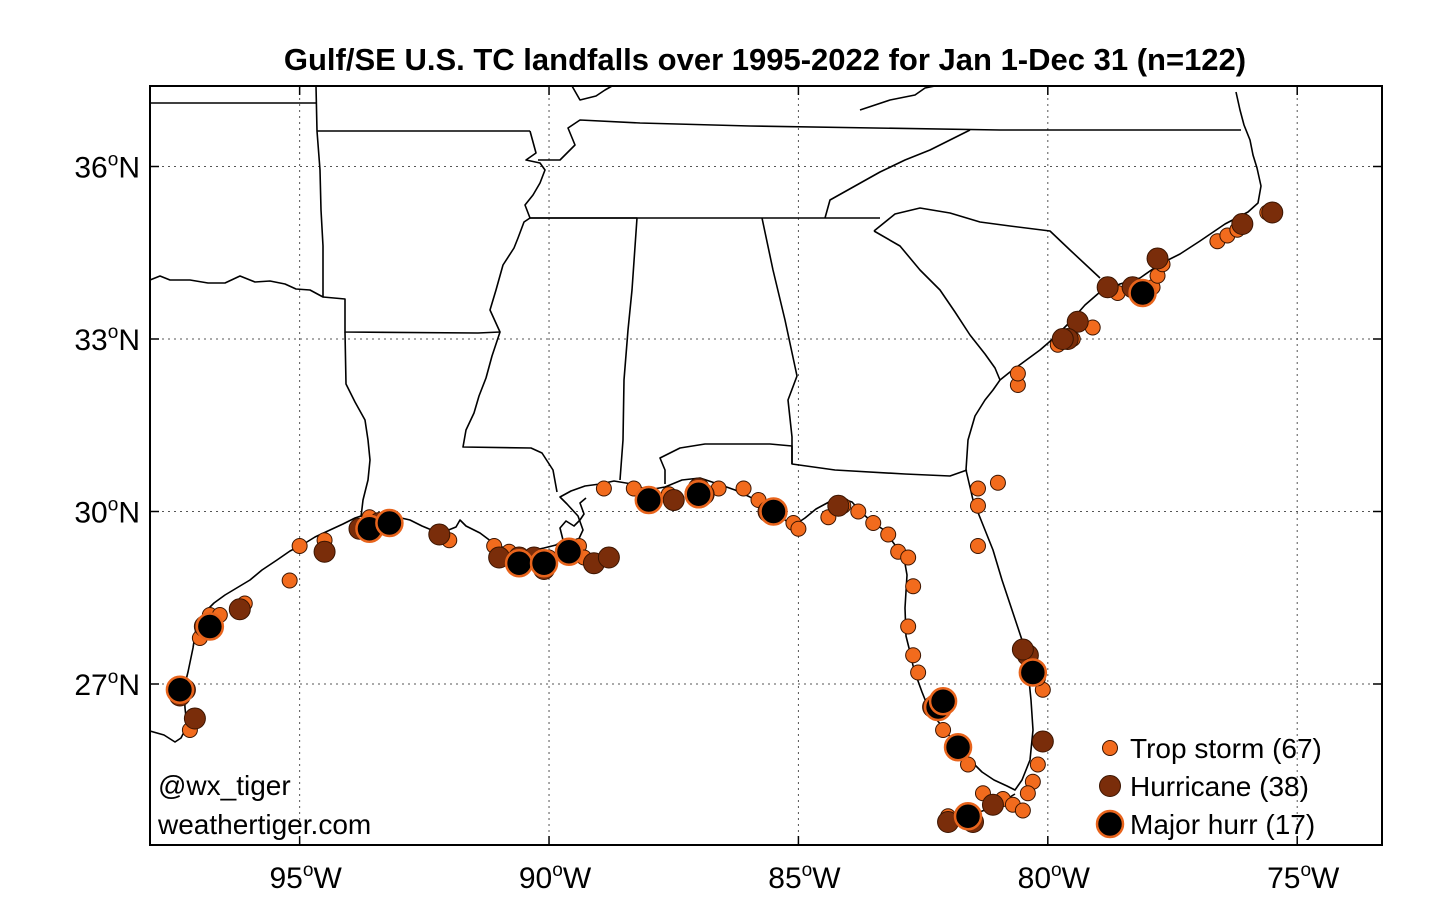 The width and height of the screenshot is (1456, 920). What do you see at coordinates (237, 192) in the screenshot?
I see `ok-tx-border` at bounding box center [237, 192].